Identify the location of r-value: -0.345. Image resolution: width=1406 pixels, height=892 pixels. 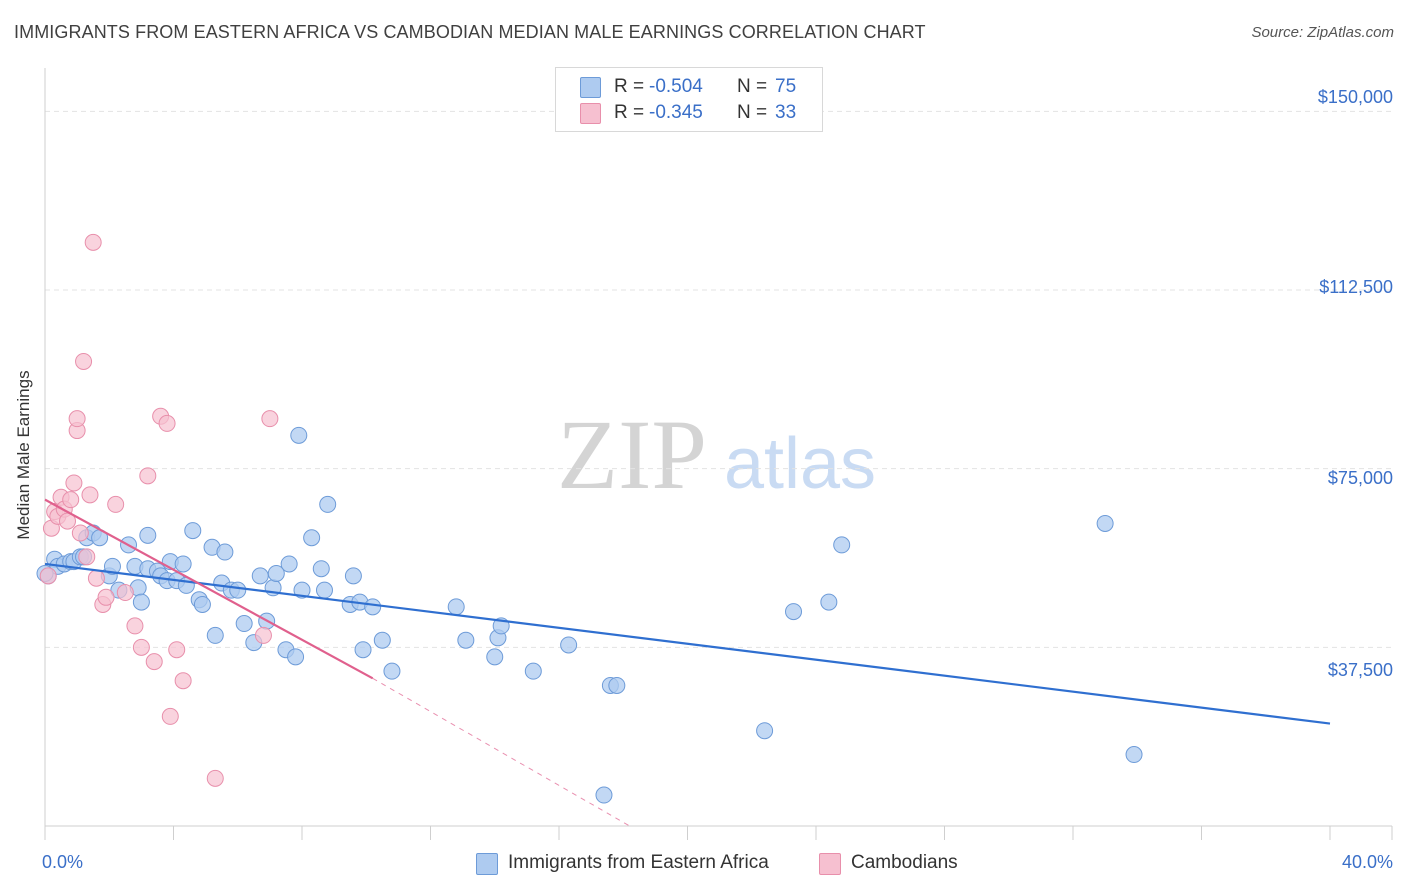
(676, 112).